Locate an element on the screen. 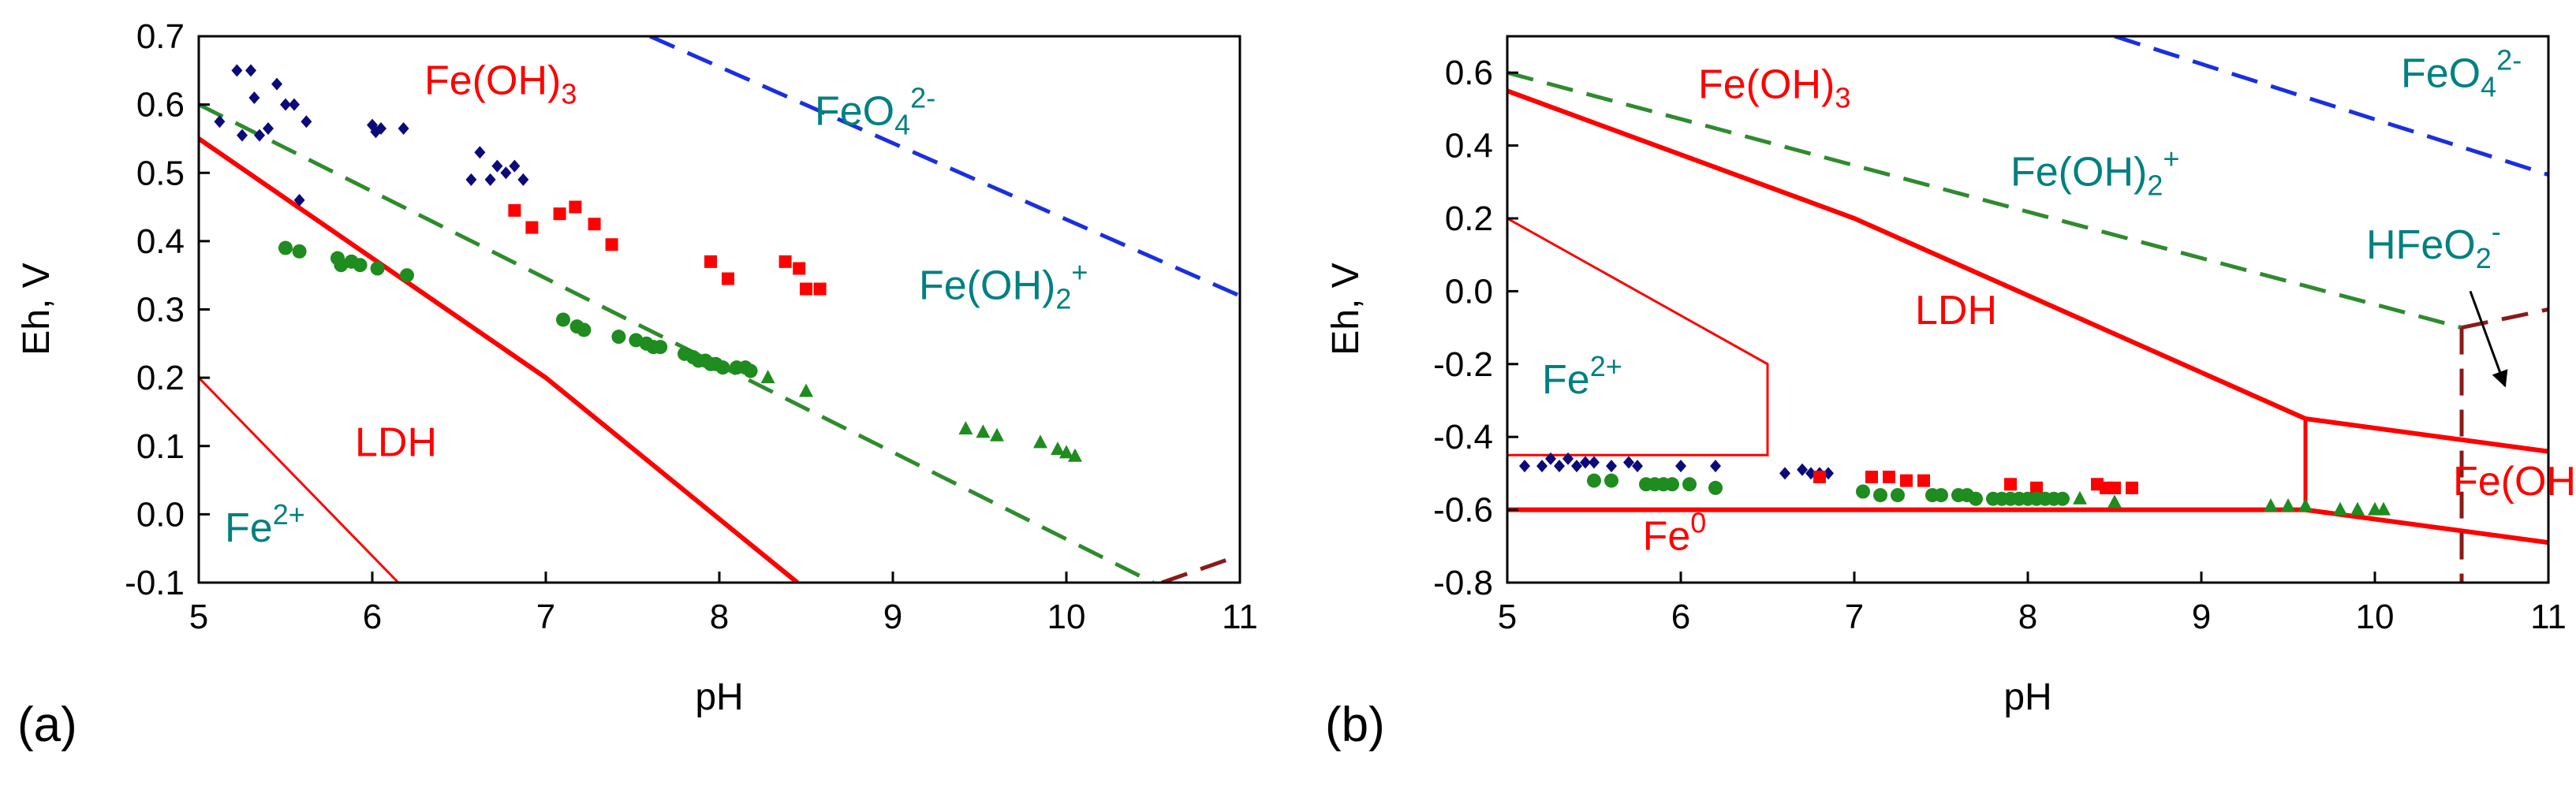  x-tick-label: 7 is located at coordinates (545, 617).